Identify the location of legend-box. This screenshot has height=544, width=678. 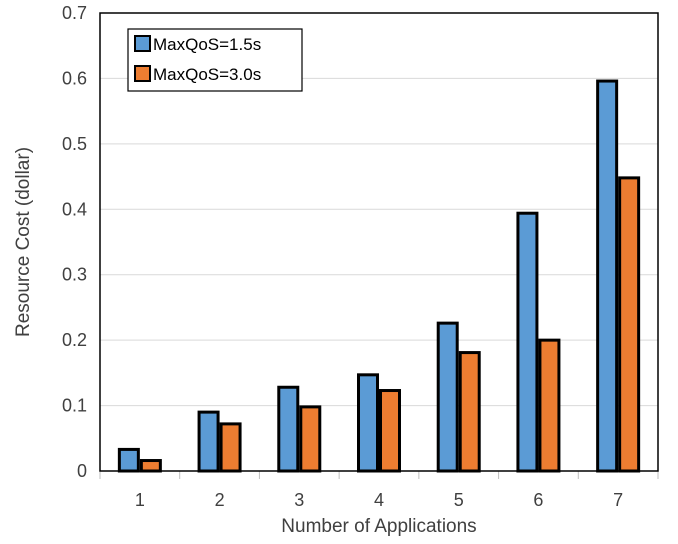
(215, 60).